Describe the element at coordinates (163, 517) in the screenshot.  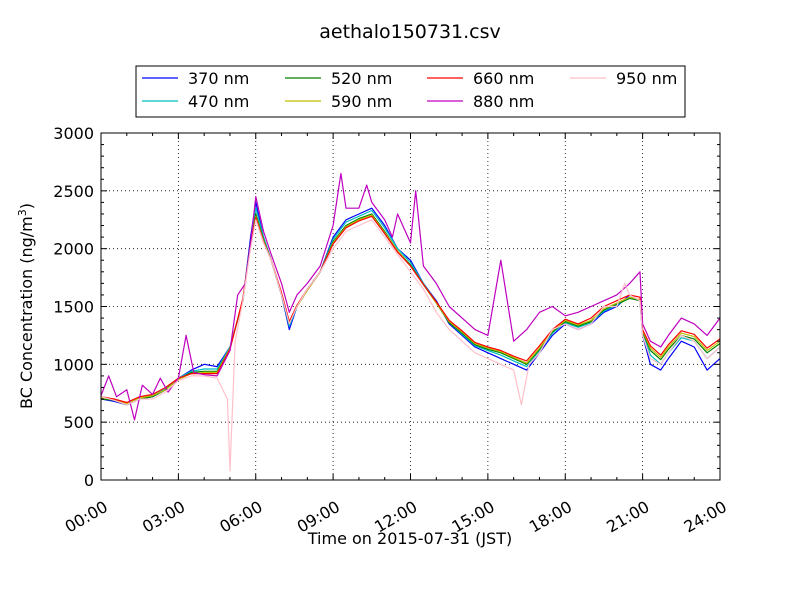
I see `x-tick-label: 03:00` at that location.